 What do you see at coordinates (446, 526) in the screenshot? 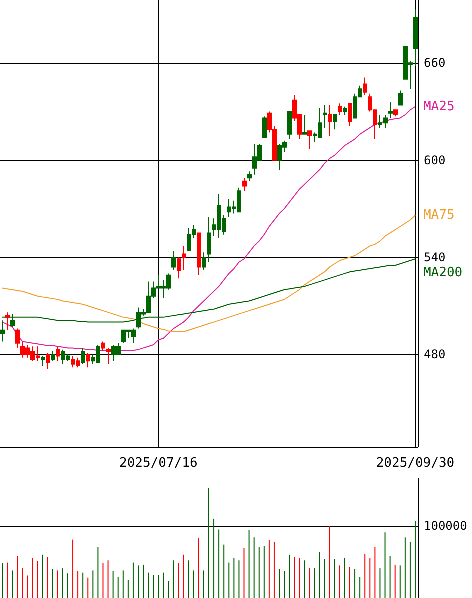
I see `y-tick-label: 100000` at bounding box center [446, 526].